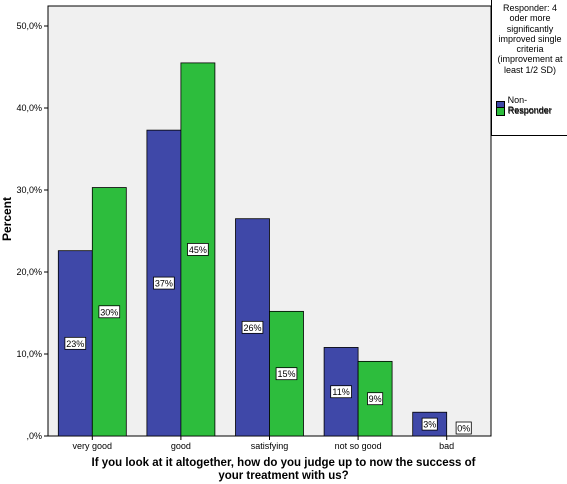 The width and height of the screenshot is (567, 484). Describe the element at coordinates (32, 231) in the screenshot. I see `y-axis: ,0% 10,0% 20,0% 30,0% 40,0% 50,0%` at that location.